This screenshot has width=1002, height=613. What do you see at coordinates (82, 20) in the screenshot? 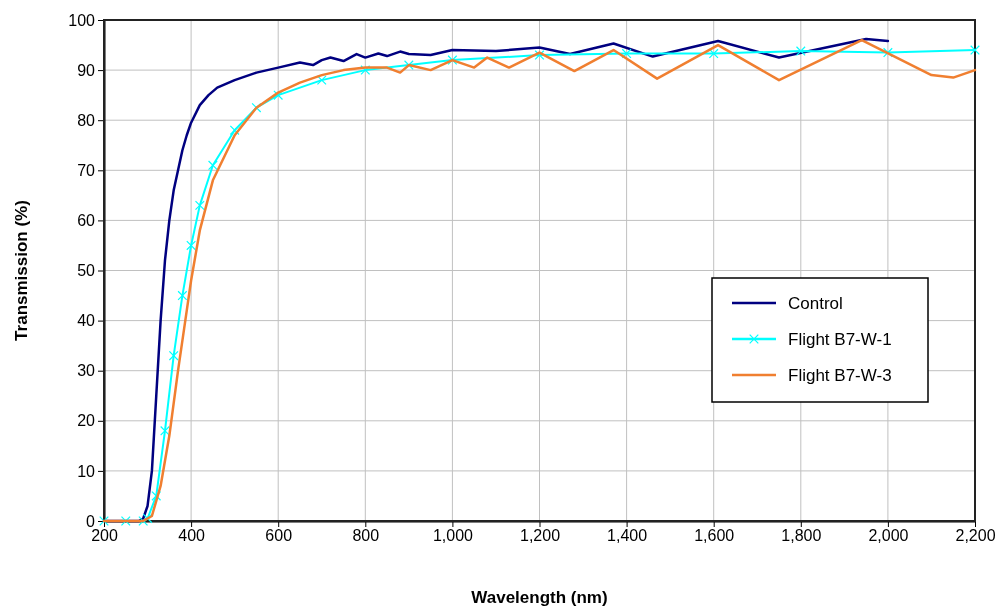
I see `y-tick-label: 100` at bounding box center [82, 20].